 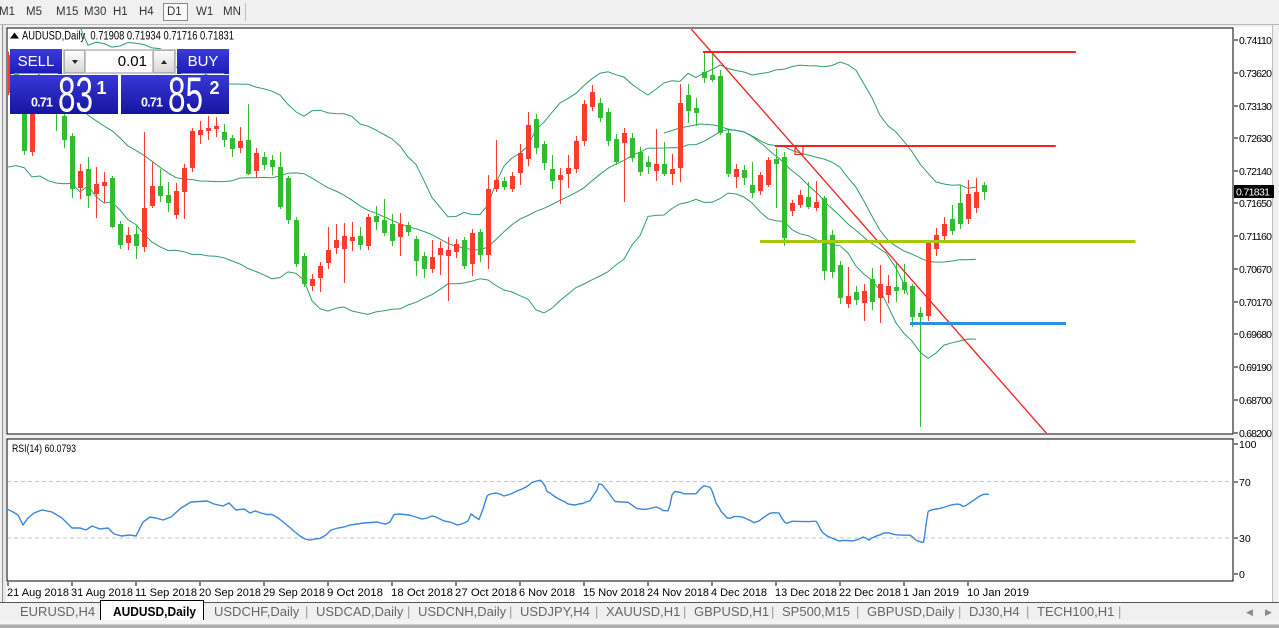 I want to click on svg-text: 0.69190, so click(x=1255, y=368).